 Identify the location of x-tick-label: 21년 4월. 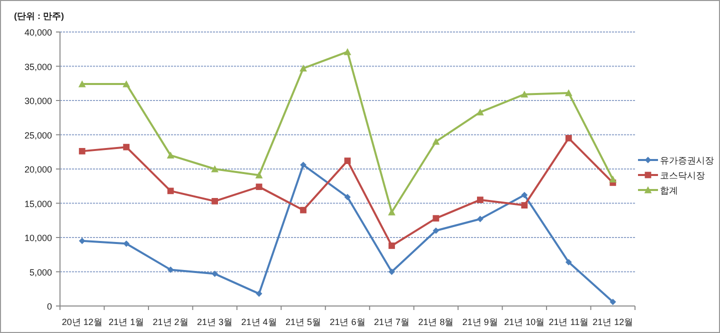
(259, 322).